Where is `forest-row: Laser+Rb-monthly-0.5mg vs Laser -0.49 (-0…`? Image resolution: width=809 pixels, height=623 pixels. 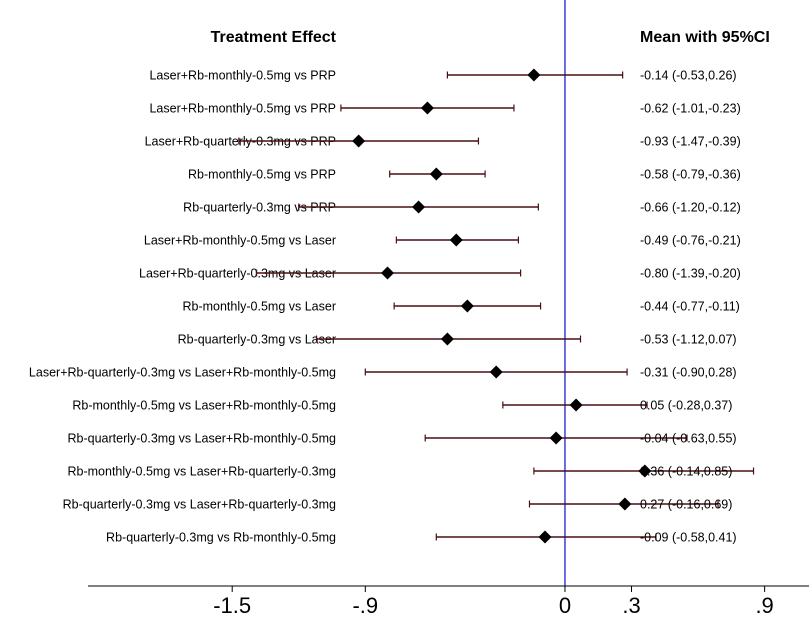 forest-row: Laser+Rb-monthly-0.5mg vs Laser -0.49 (-0… is located at coordinates (442, 240).